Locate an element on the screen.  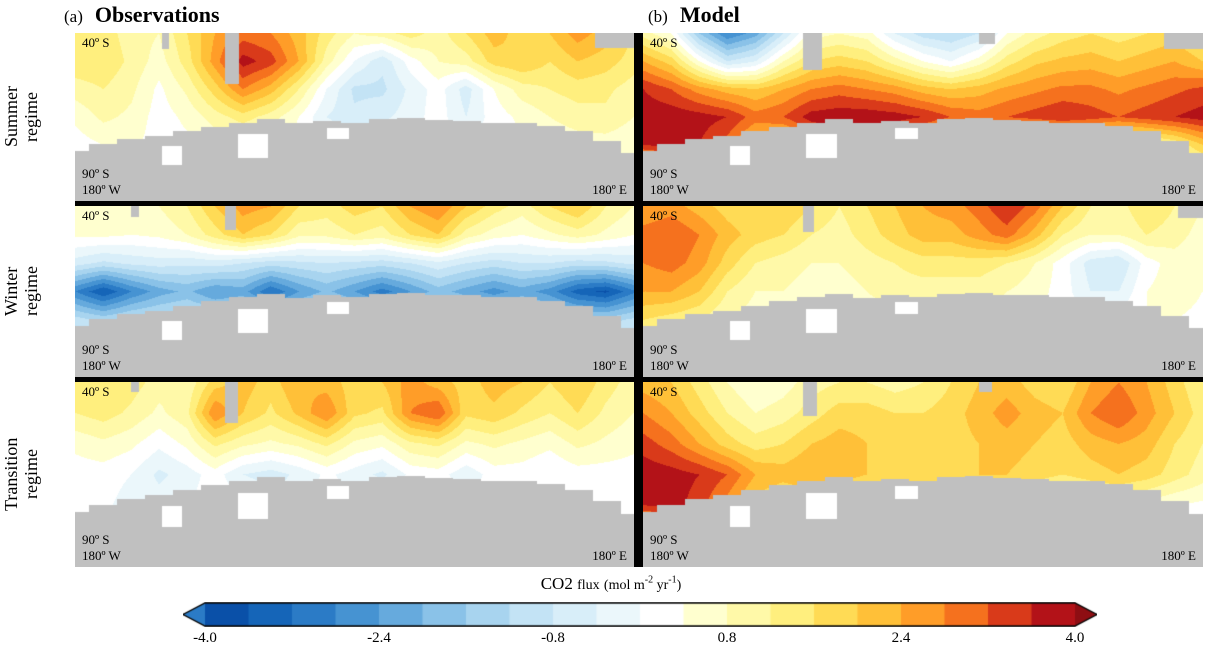
row-label-line: Summer is located at coordinates (11, 117).